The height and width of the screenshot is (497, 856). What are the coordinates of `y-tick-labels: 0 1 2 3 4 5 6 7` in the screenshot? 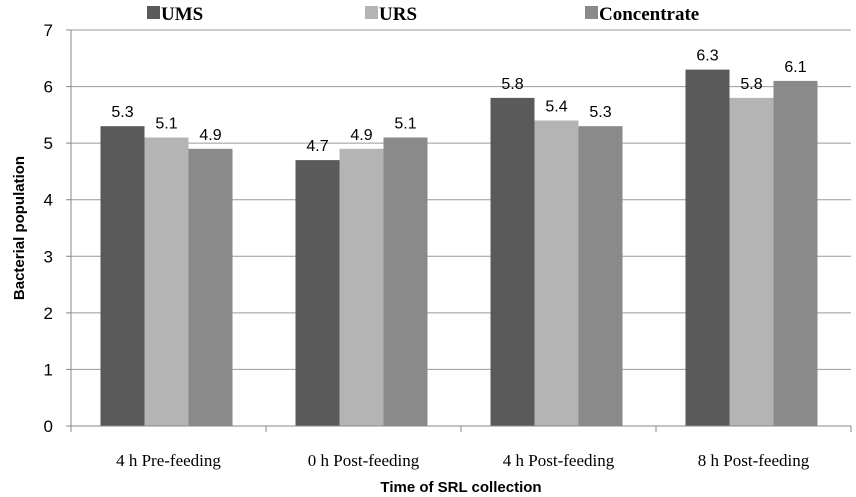 It's located at (57, 228).